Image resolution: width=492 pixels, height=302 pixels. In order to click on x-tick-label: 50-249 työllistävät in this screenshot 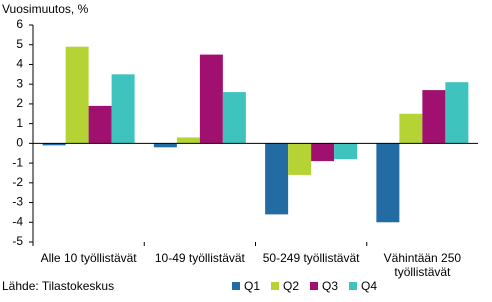, I will do `click(311, 258)`.